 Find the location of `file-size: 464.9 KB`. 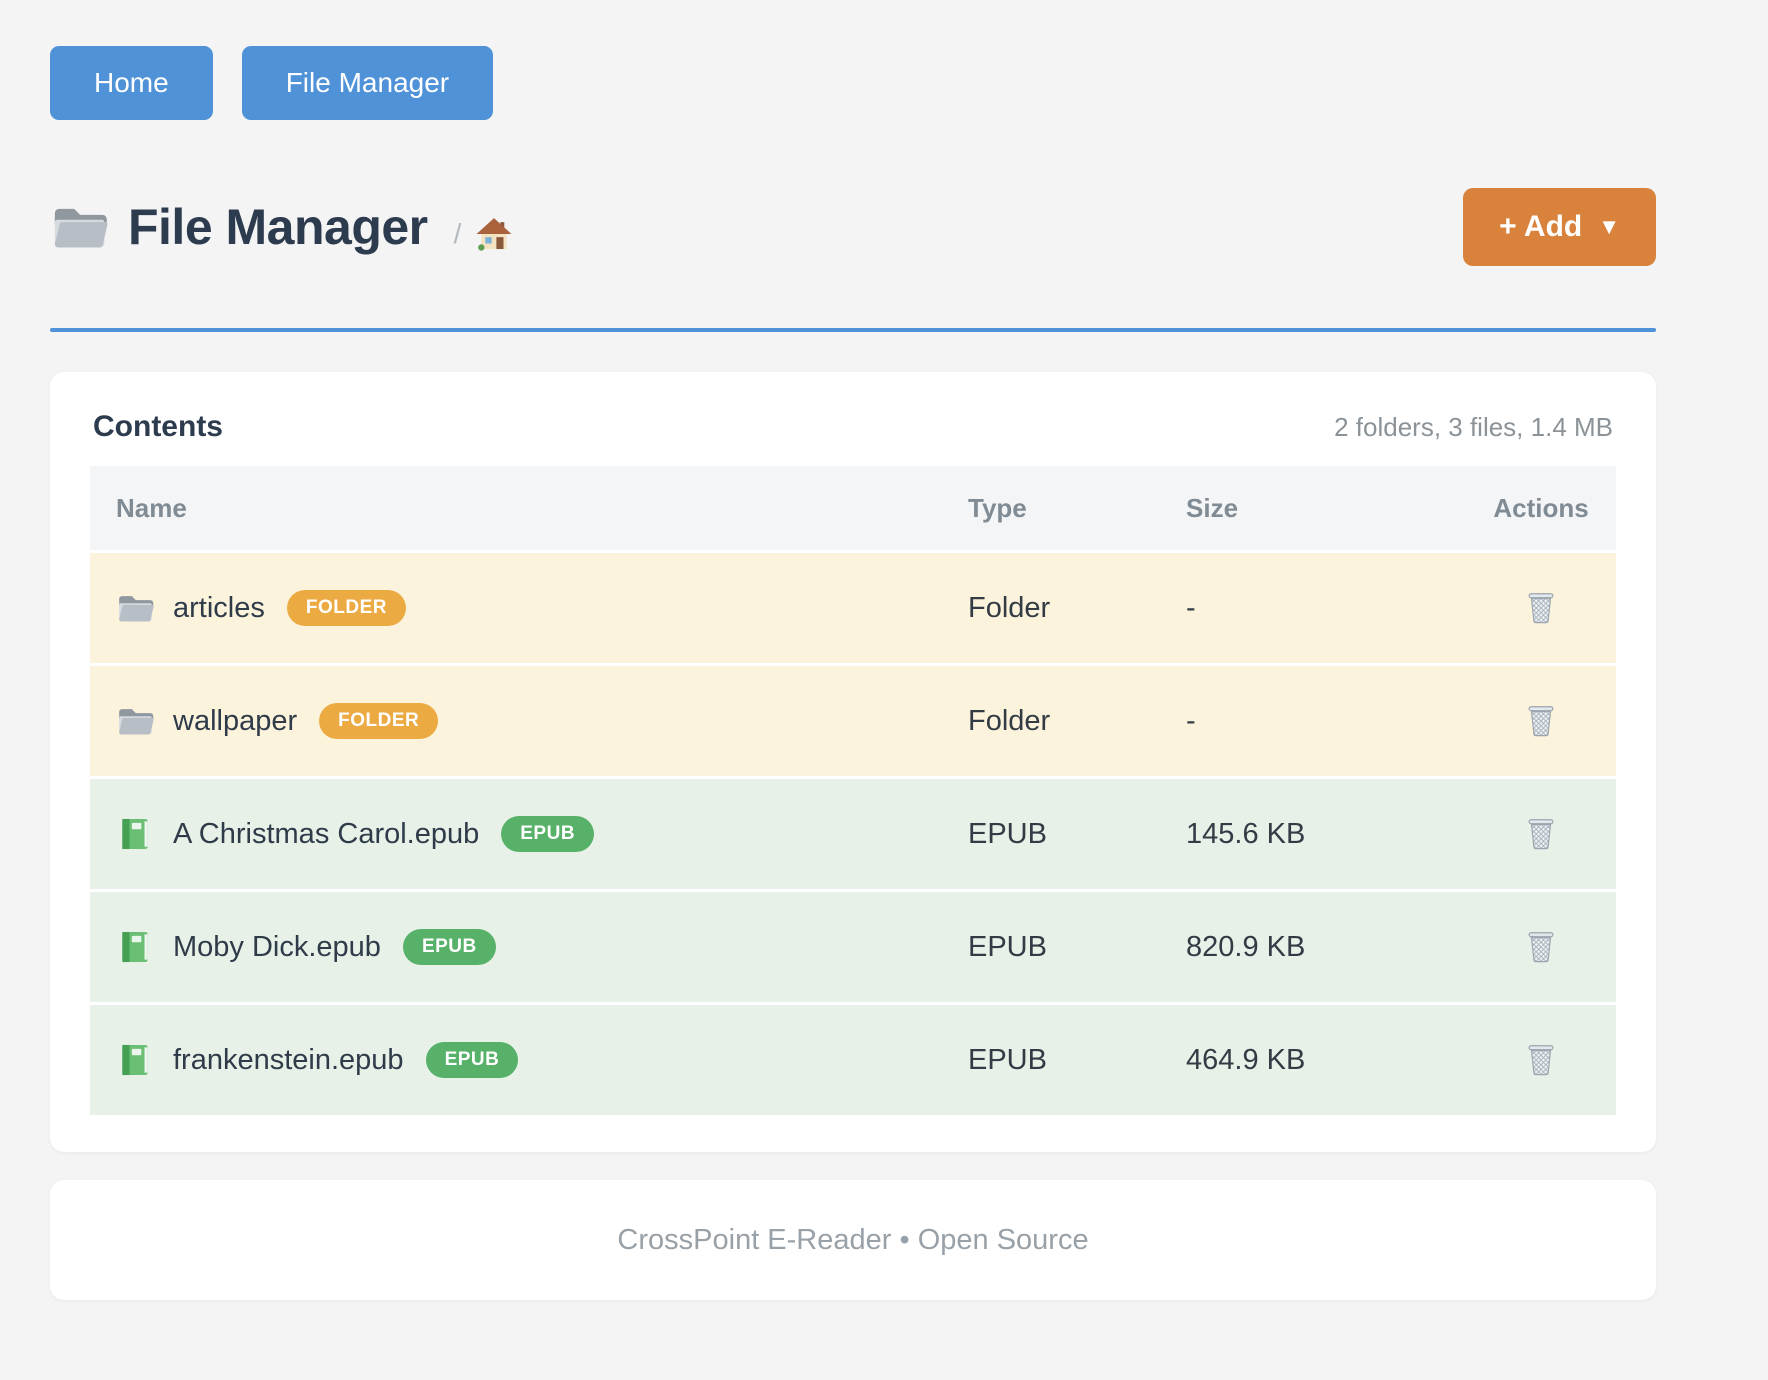

file-size: 464.9 KB is located at coordinates (1246, 1059).